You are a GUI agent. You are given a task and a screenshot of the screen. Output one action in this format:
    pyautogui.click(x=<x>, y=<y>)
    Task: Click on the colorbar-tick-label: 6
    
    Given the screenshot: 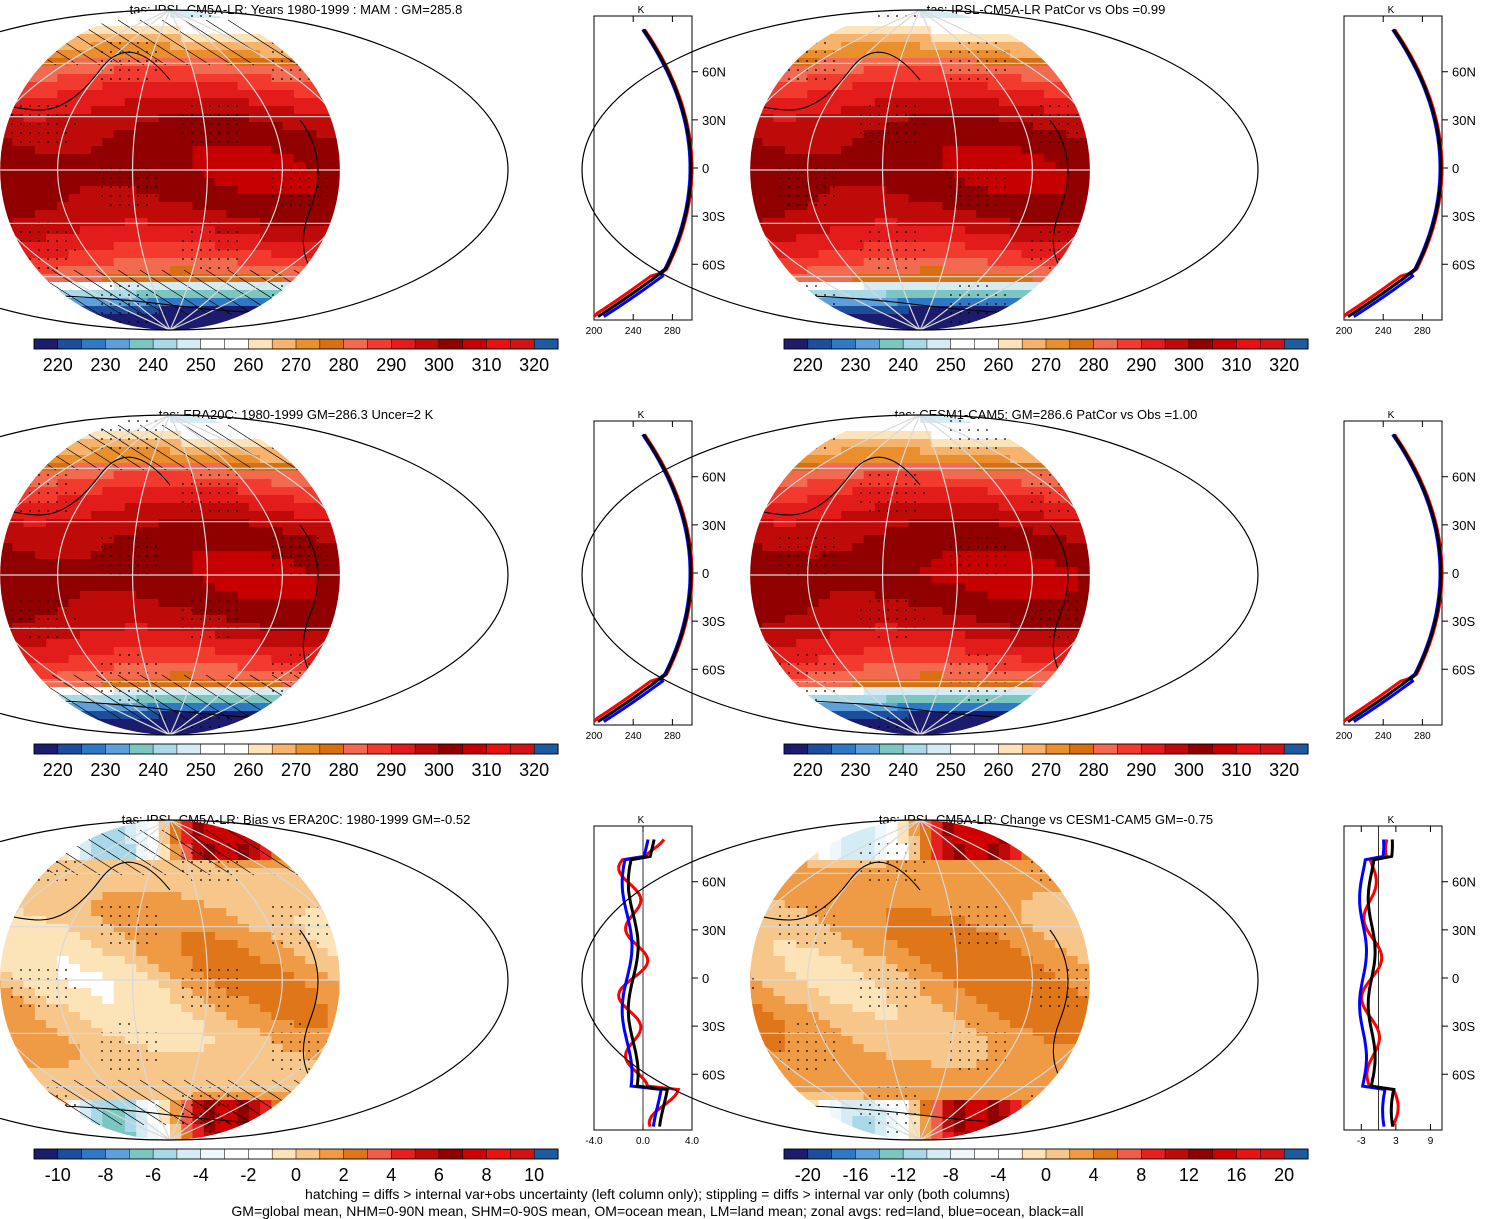 What is the action you would take?
    pyautogui.click(x=439, y=1175)
    